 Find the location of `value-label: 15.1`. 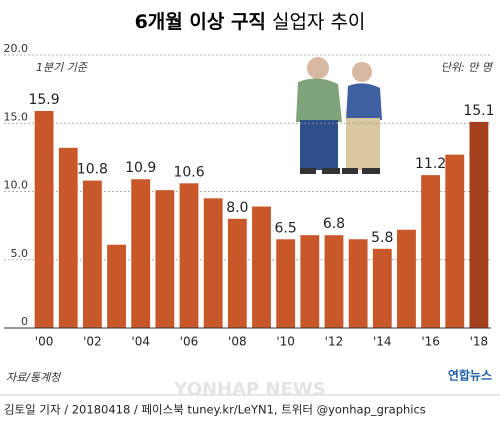

value-label: 15.1 is located at coordinates (478, 111).